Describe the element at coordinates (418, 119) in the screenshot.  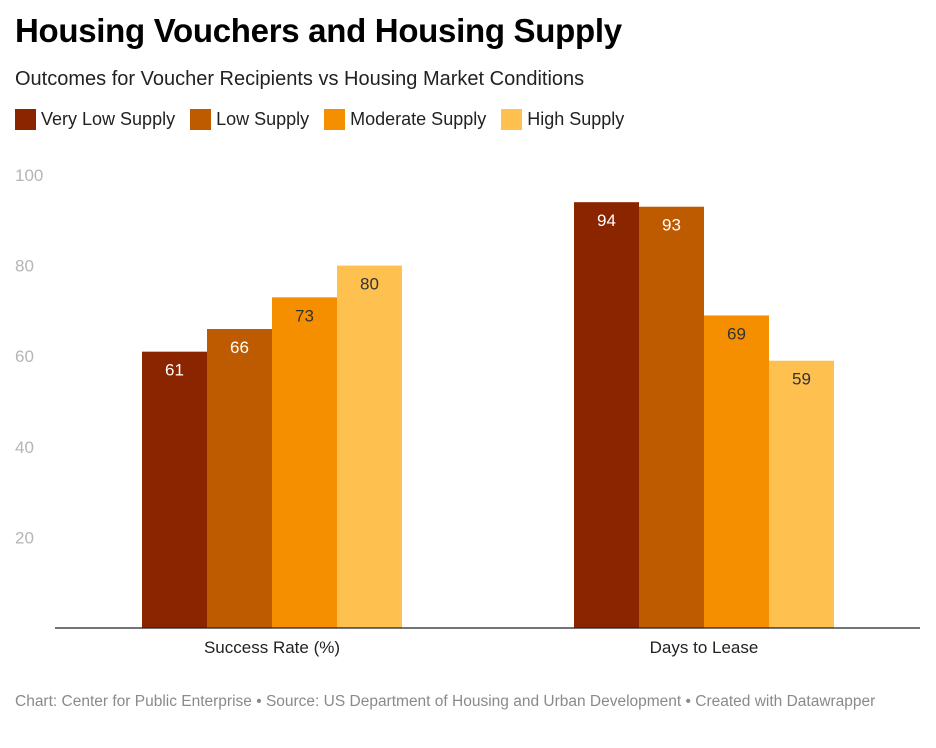
I see `legend-label: Moderate Supply` at that location.